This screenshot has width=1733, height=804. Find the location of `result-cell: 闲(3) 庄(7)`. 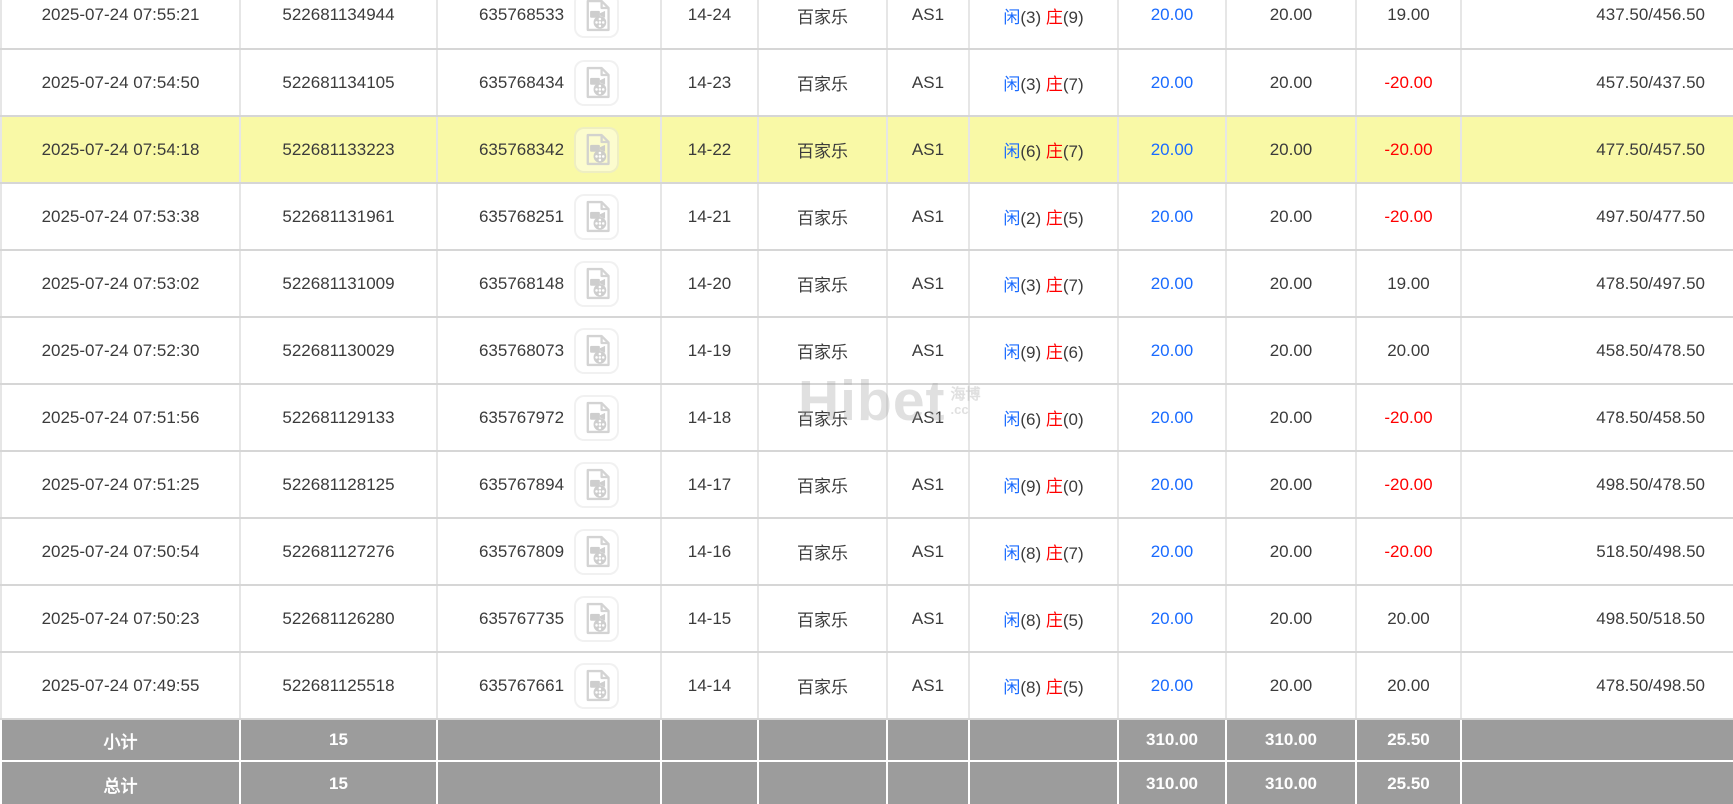

result-cell: 闲(3) 庄(7) is located at coordinates (1044, 83).